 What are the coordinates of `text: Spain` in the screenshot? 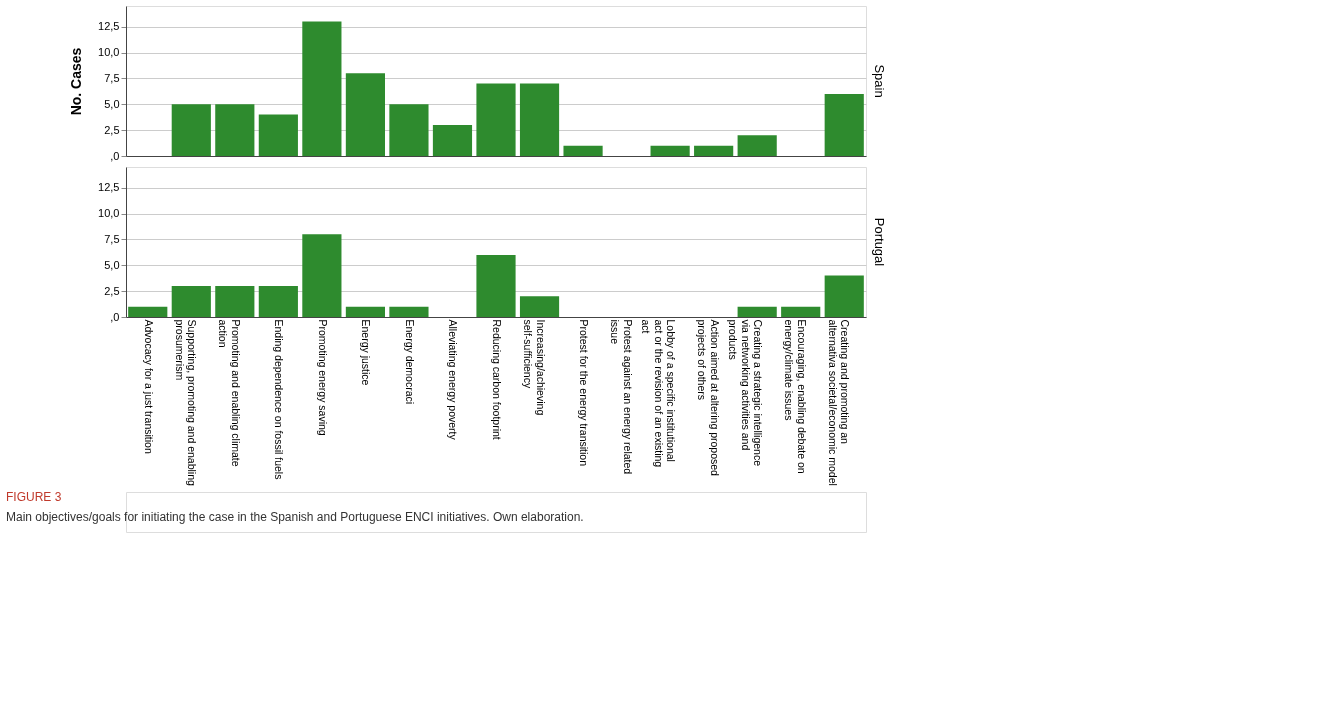 It's located at (879, 81).